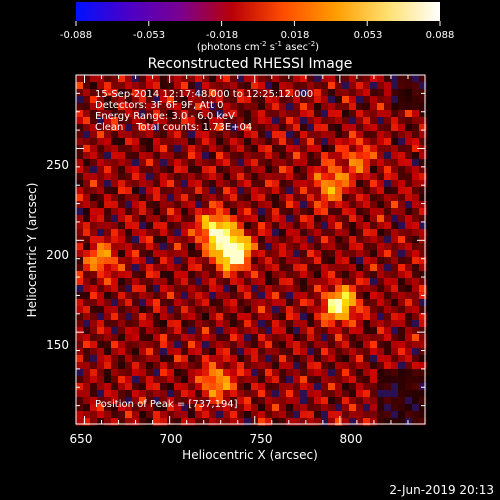 This screenshot has width=500, height=500. I want to click on y-tick-label: 150, so click(57, 345).